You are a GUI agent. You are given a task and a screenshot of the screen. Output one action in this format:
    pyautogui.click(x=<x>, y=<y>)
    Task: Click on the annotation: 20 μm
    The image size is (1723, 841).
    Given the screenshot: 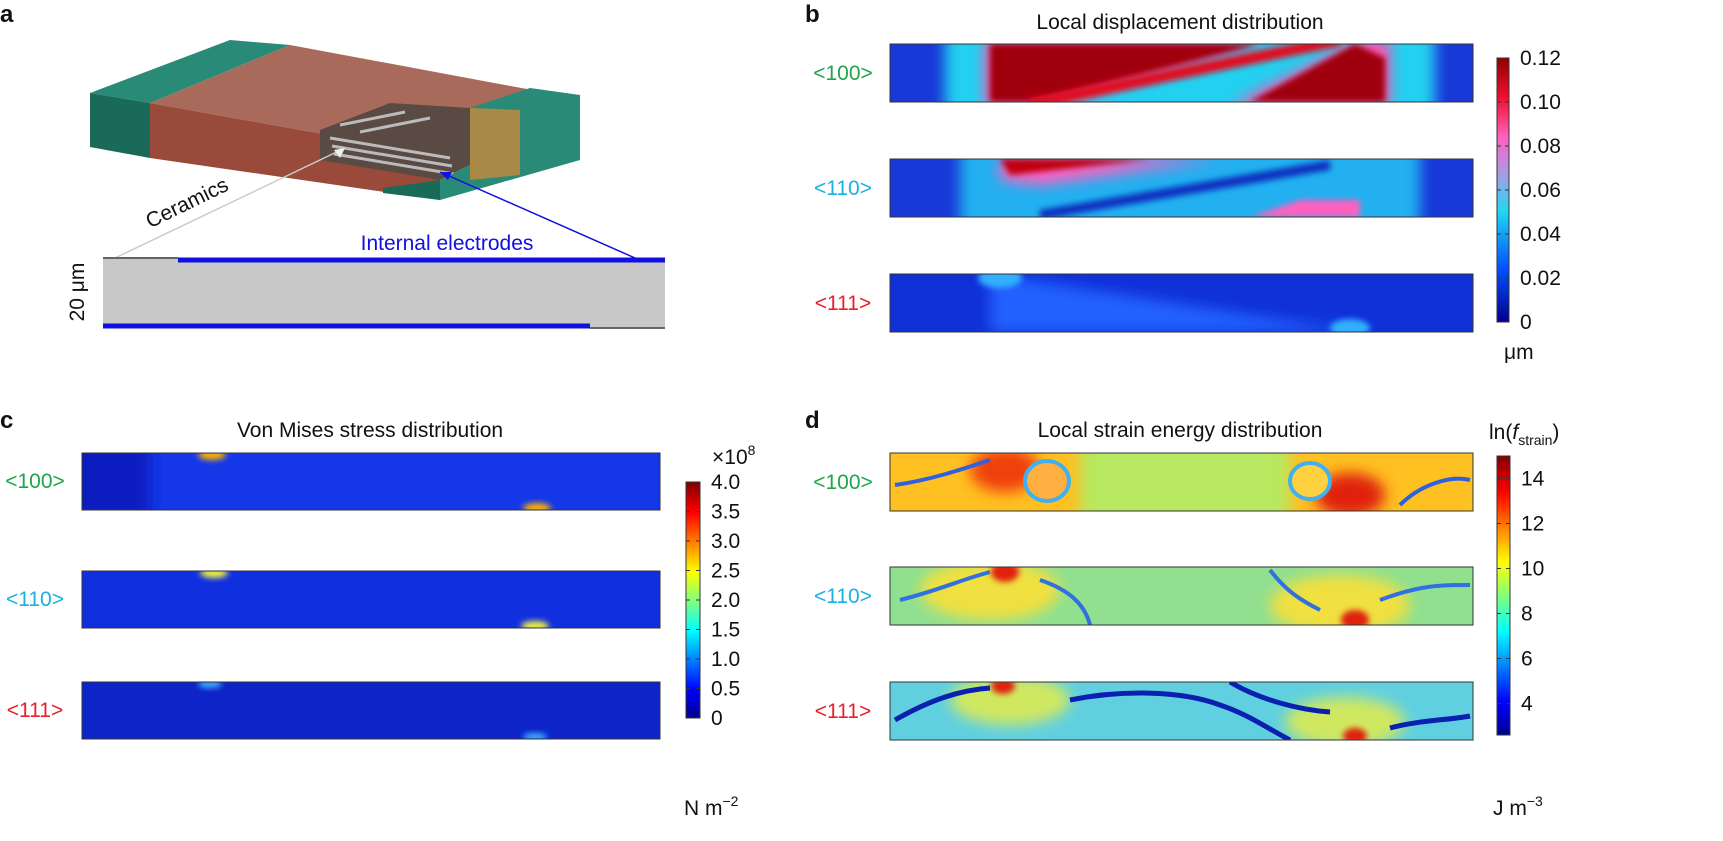 What is the action you would take?
    pyautogui.click(x=77, y=292)
    